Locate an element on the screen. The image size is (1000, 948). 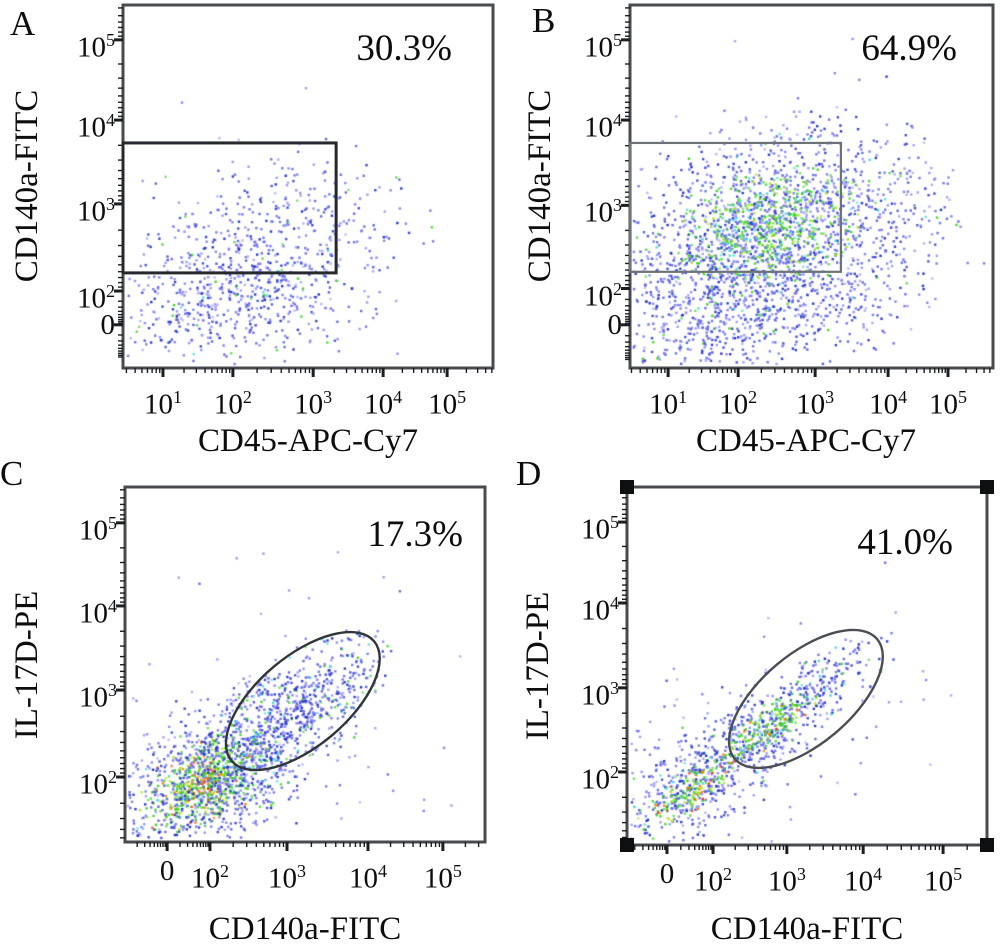
panel-letter: D is located at coordinates (529, 473).